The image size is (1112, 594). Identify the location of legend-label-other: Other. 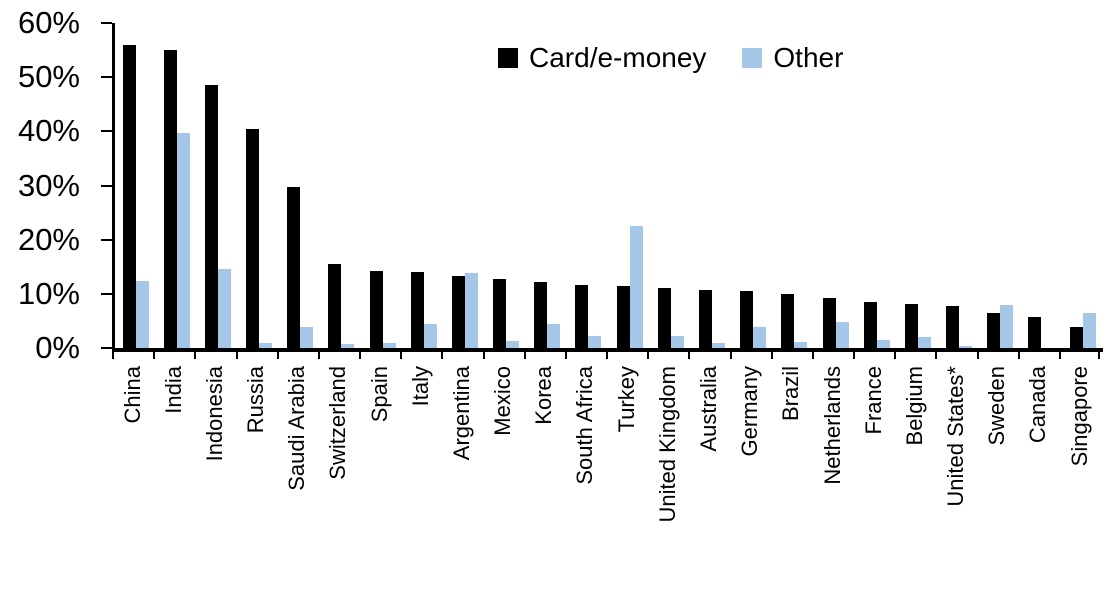
(808, 57).